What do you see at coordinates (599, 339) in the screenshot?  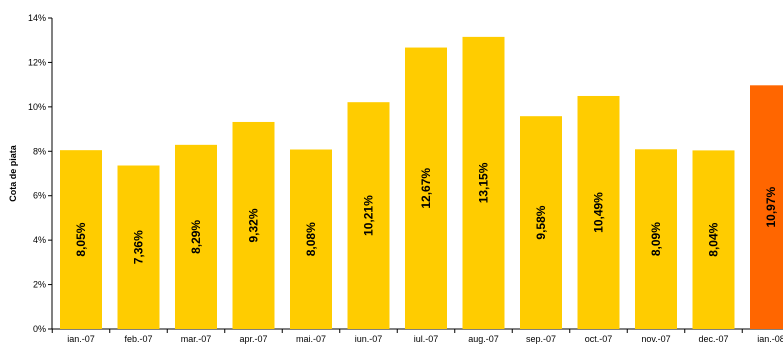 I see `x-tick-label: oct.-07` at bounding box center [599, 339].